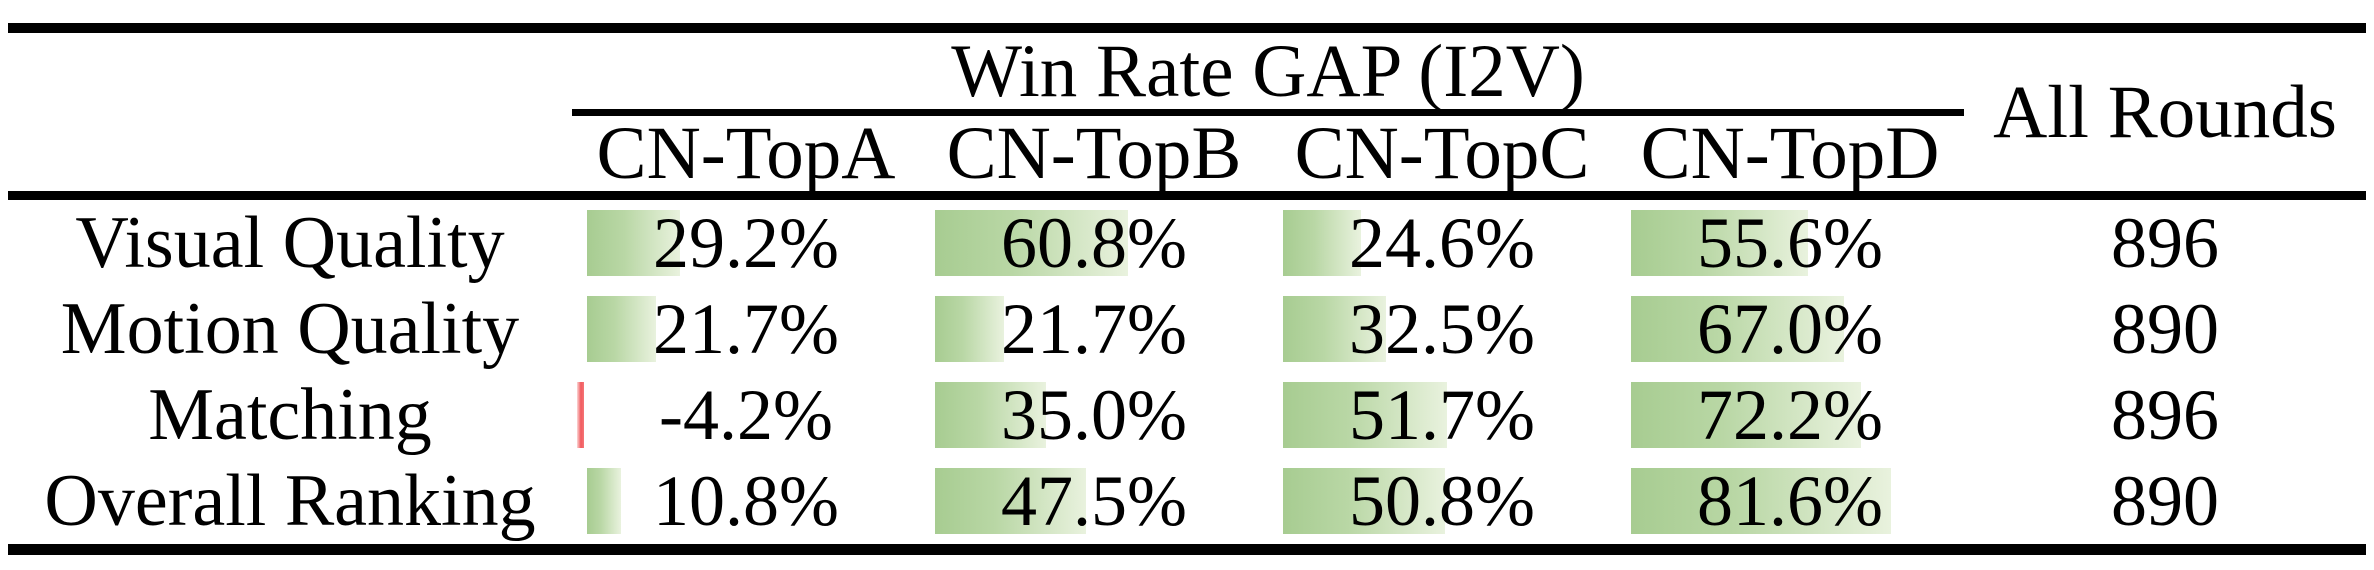  What do you see at coordinates (290, 238) in the screenshot?
I see `row-label: Visual Quality` at bounding box center [290, 238].